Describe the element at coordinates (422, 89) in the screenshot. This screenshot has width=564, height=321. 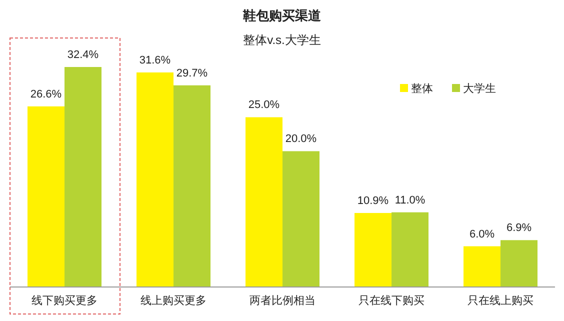
I see `legend-label: 整体` at that location.